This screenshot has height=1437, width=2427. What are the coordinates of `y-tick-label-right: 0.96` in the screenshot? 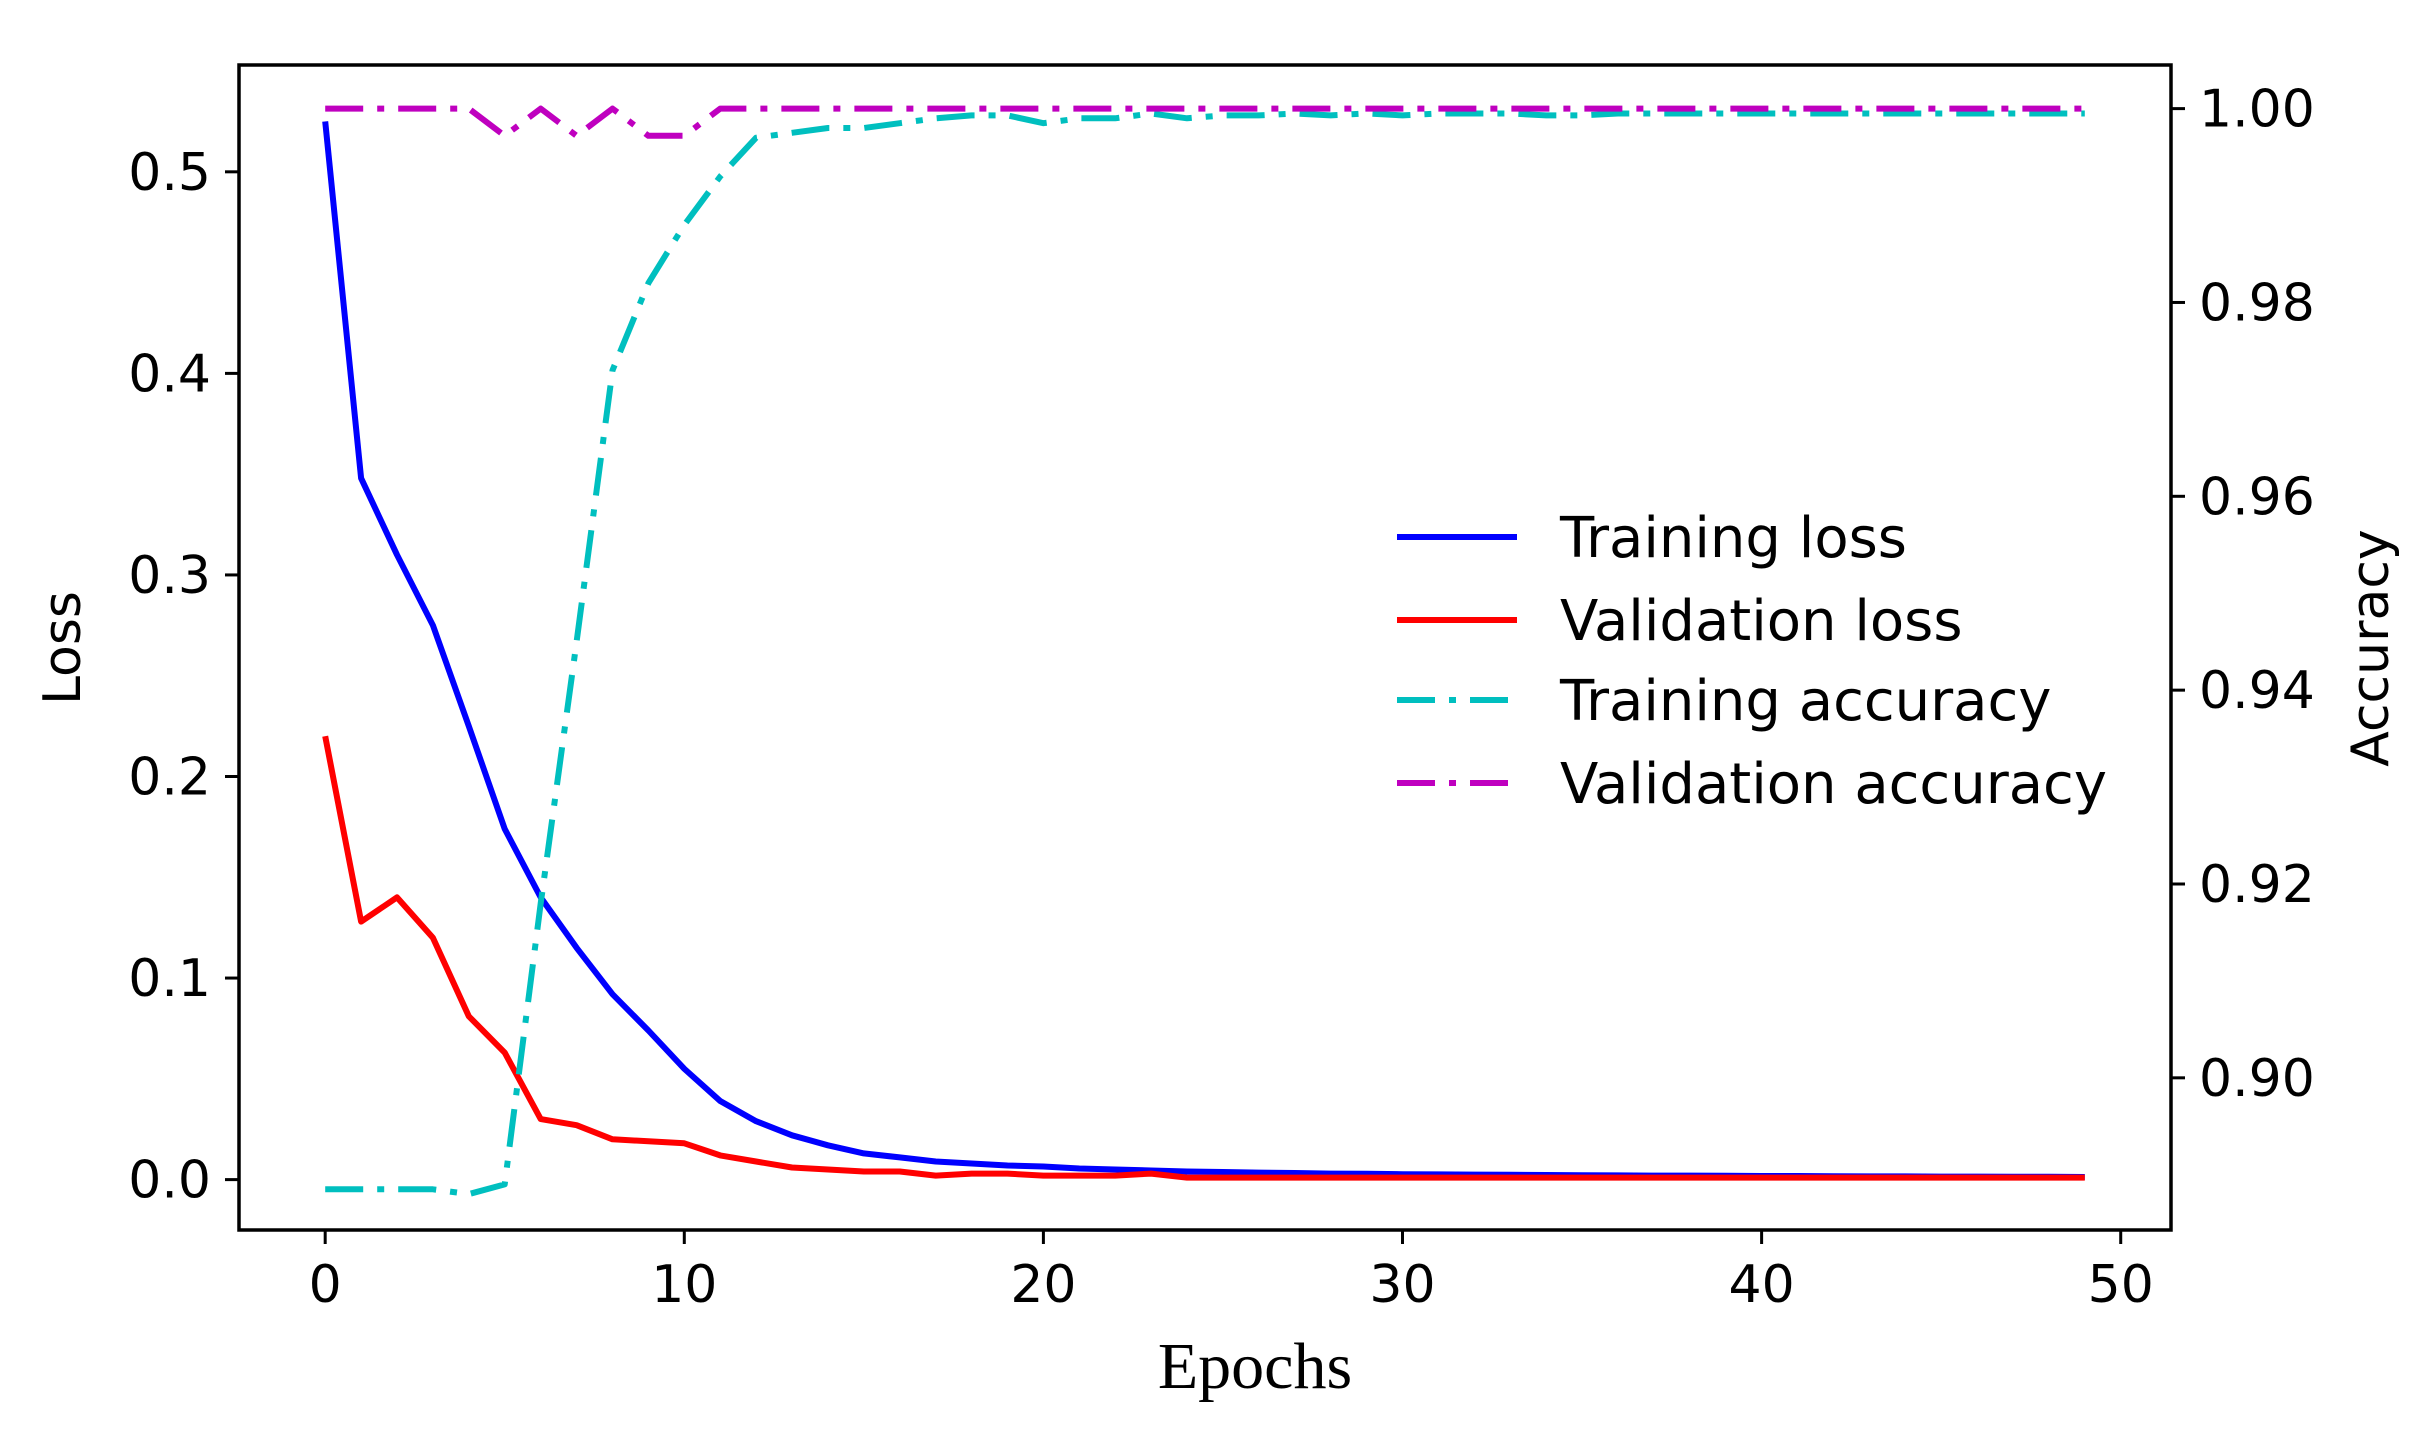 It's located at (2257, 497).